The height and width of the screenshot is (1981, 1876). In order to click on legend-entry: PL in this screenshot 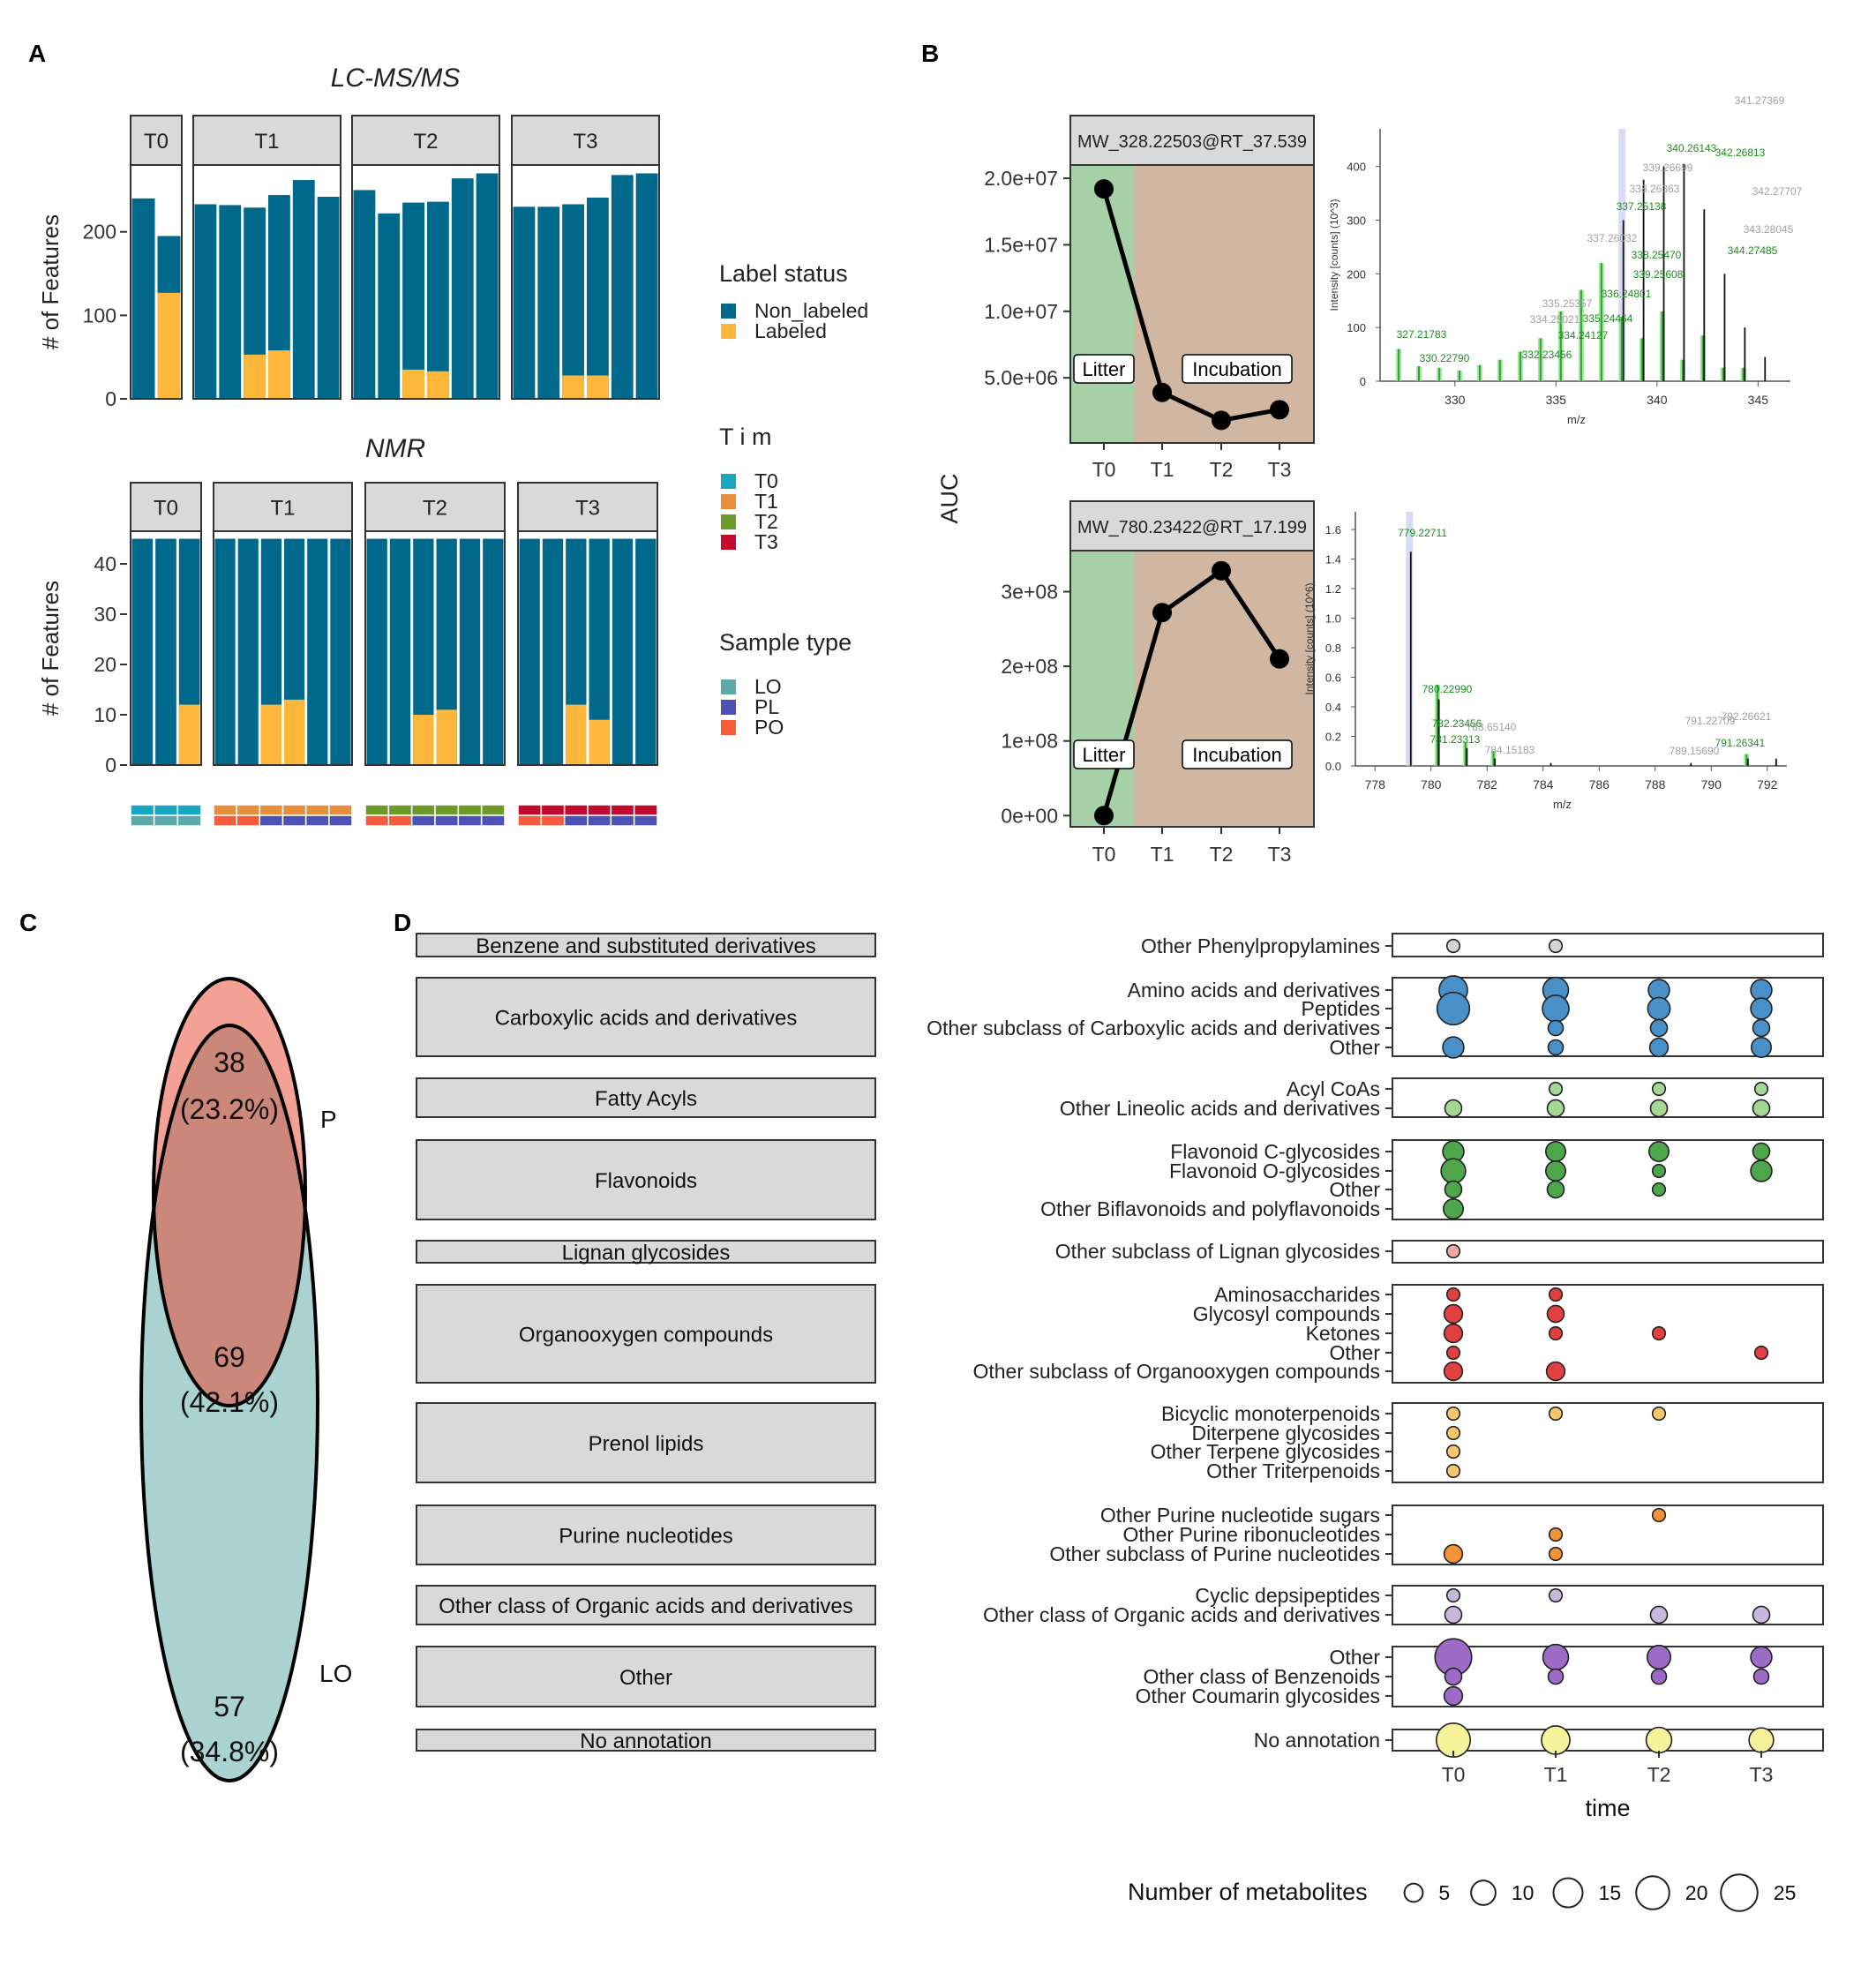, I will do `click(767, 706)`.